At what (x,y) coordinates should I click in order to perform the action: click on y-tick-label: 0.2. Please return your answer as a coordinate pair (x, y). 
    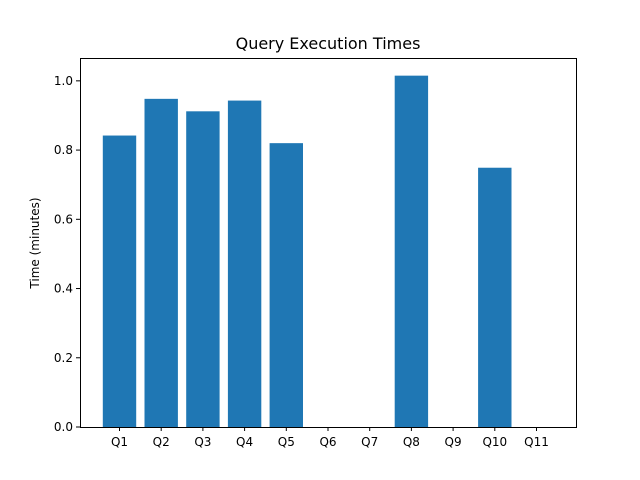
    Looking at the image, I should click on (63, 358).